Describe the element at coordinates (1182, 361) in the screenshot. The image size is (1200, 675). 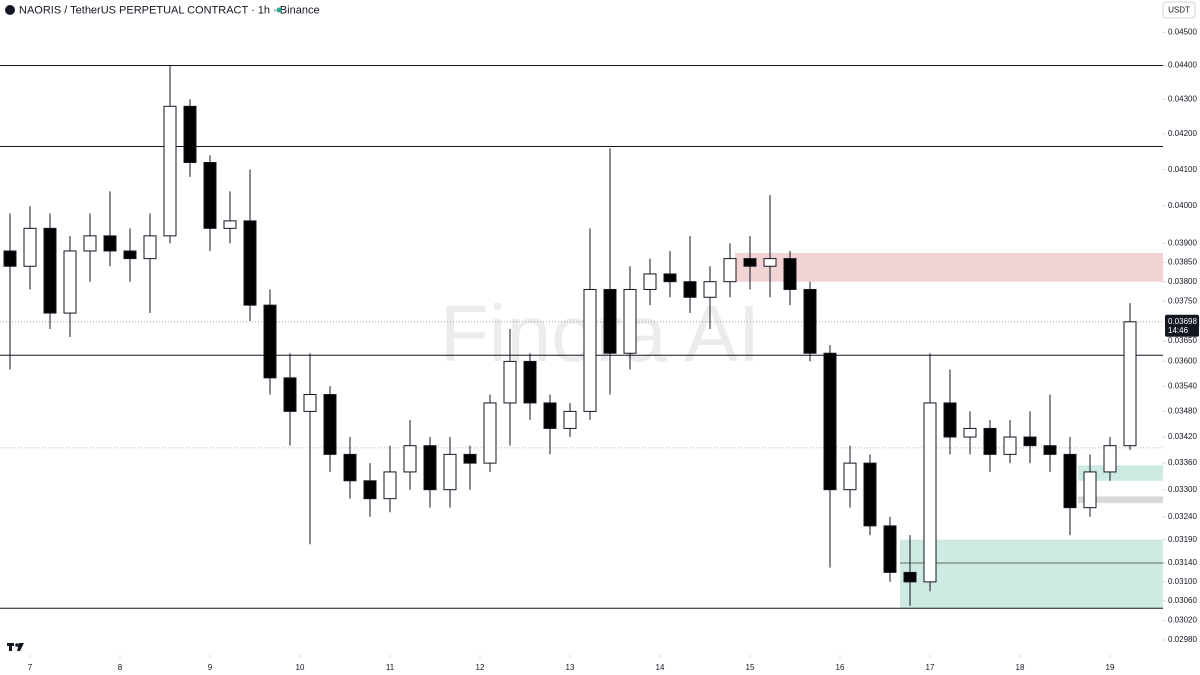
I see `y-tick-label: 0.03600` at that location.